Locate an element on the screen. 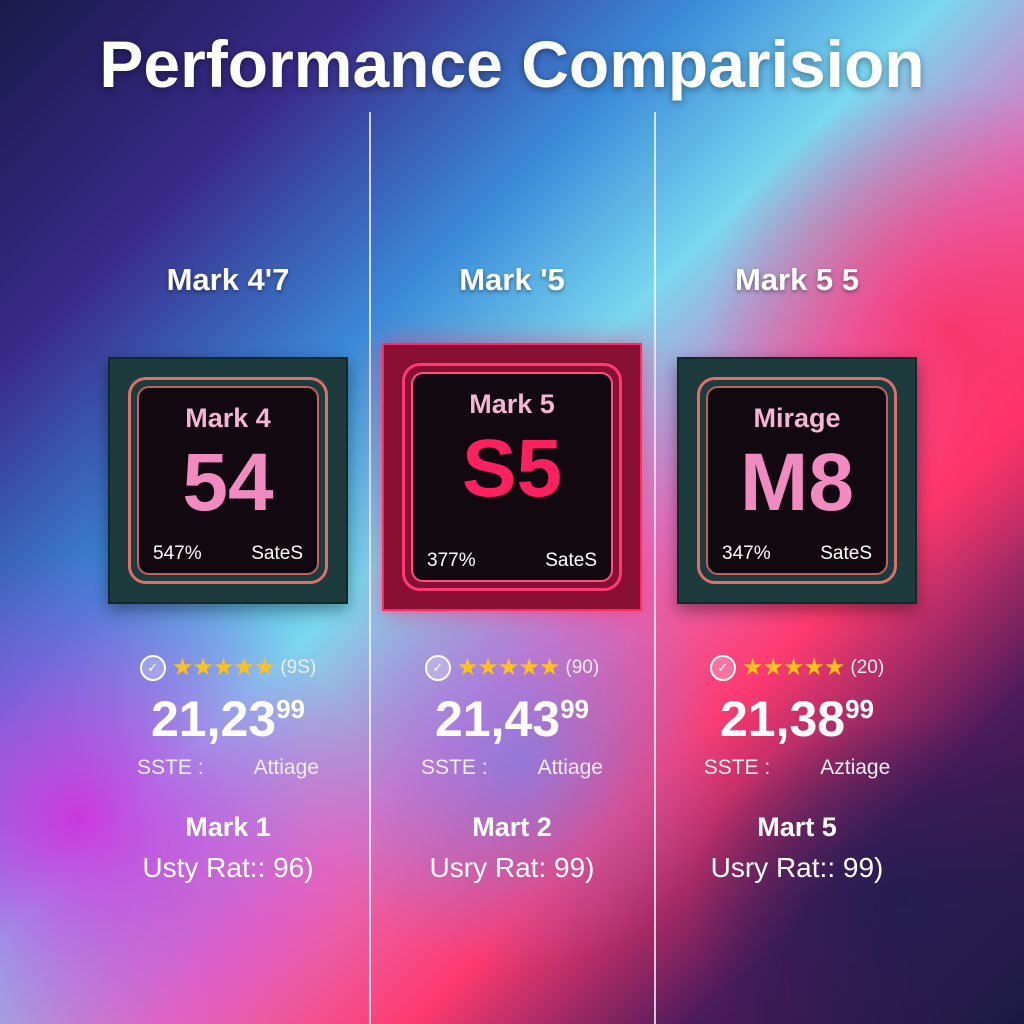  processor-chip: Mirage M8 347% SateS is located at coordinates (797, 480).